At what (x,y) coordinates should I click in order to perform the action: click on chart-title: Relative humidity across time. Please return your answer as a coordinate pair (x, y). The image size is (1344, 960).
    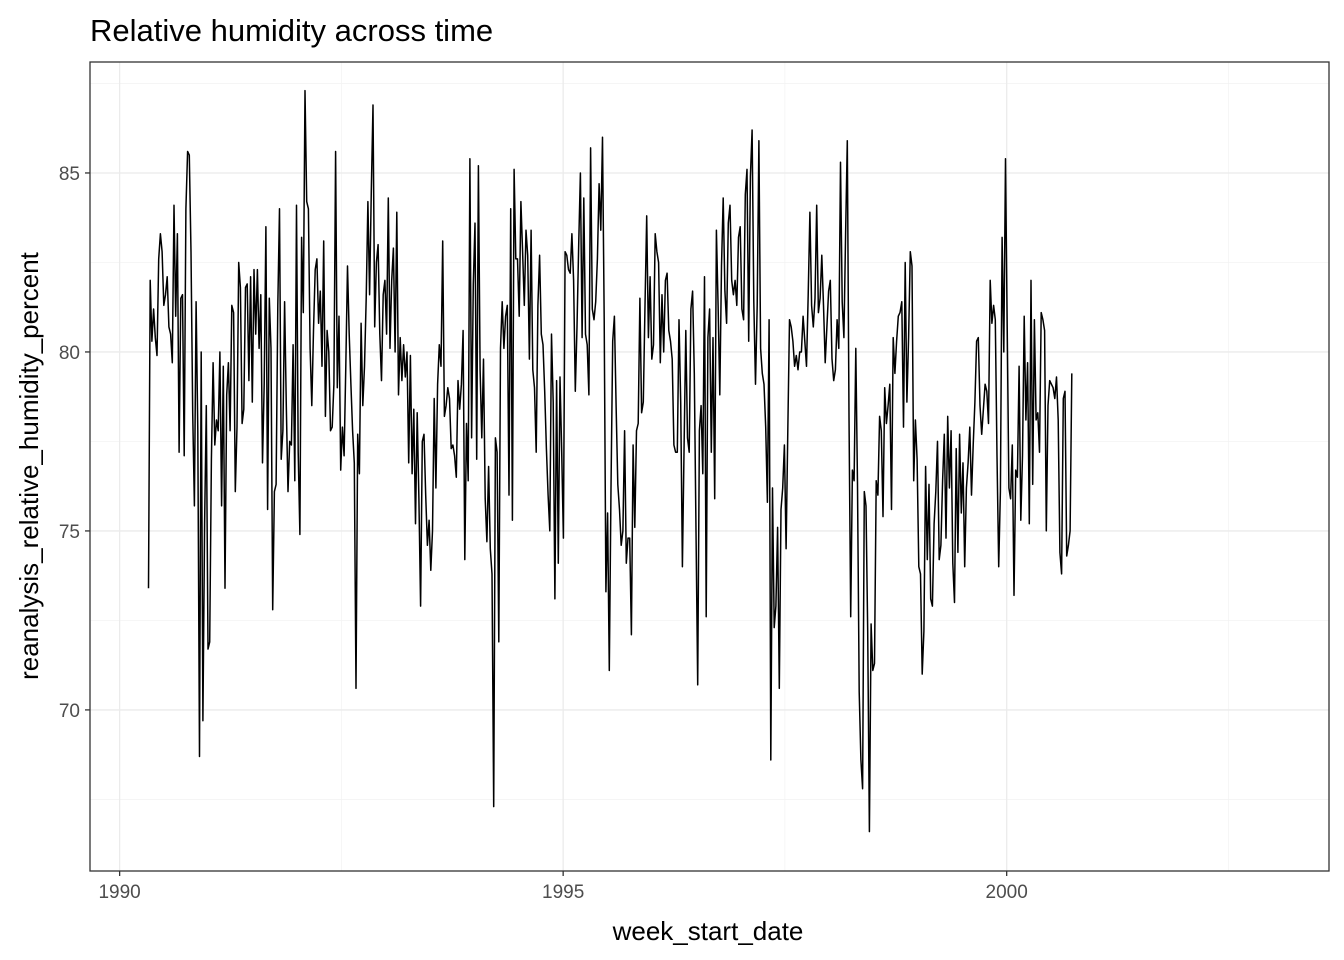
    Looking at the image, I should click on (291, 30).